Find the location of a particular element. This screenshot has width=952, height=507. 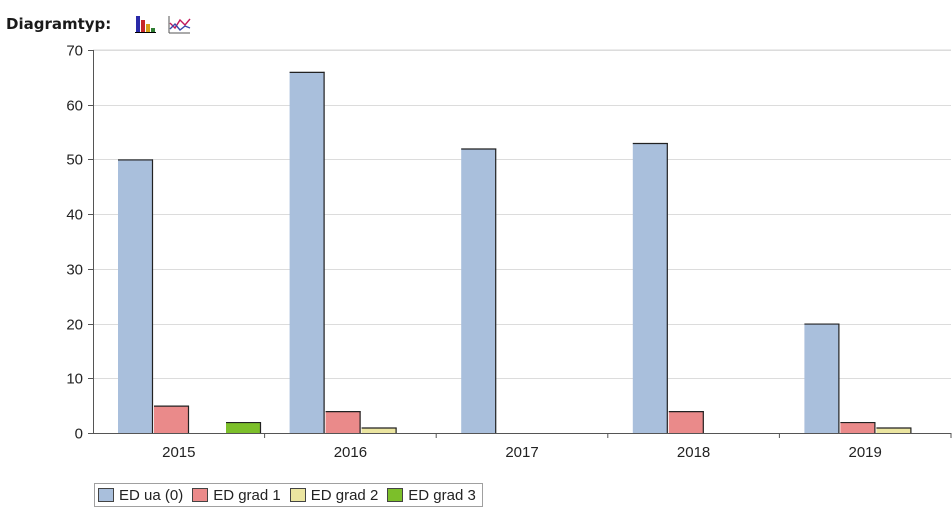

line-chart-type-button is located at coordinates (179, 24).